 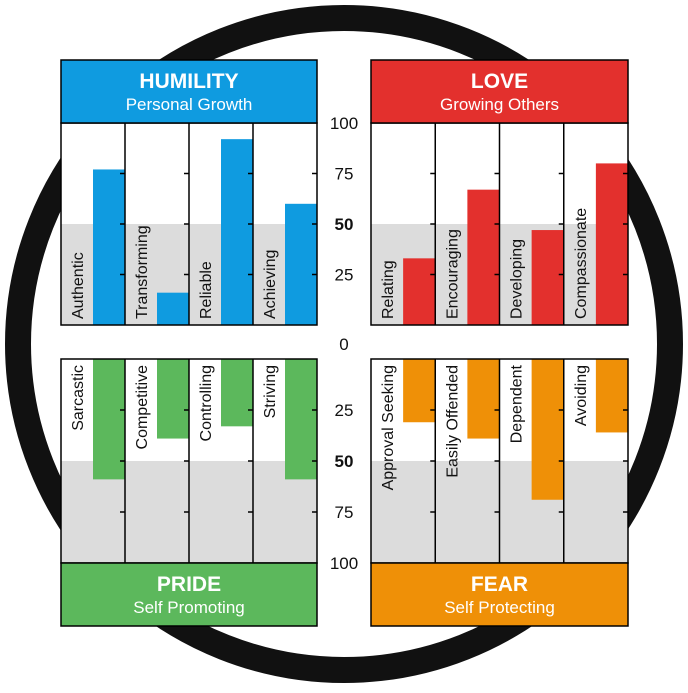 I want to click on category-label-relating: Relating, so click(x=388, y=289).